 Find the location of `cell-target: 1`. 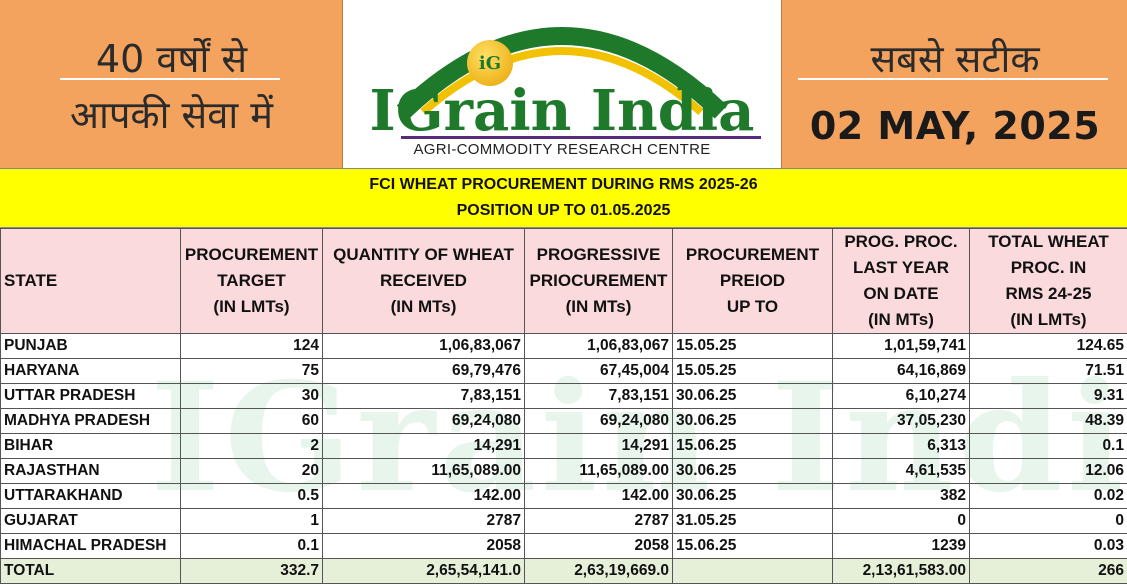

cell-target: 1 is located at coordinates (251, 521).